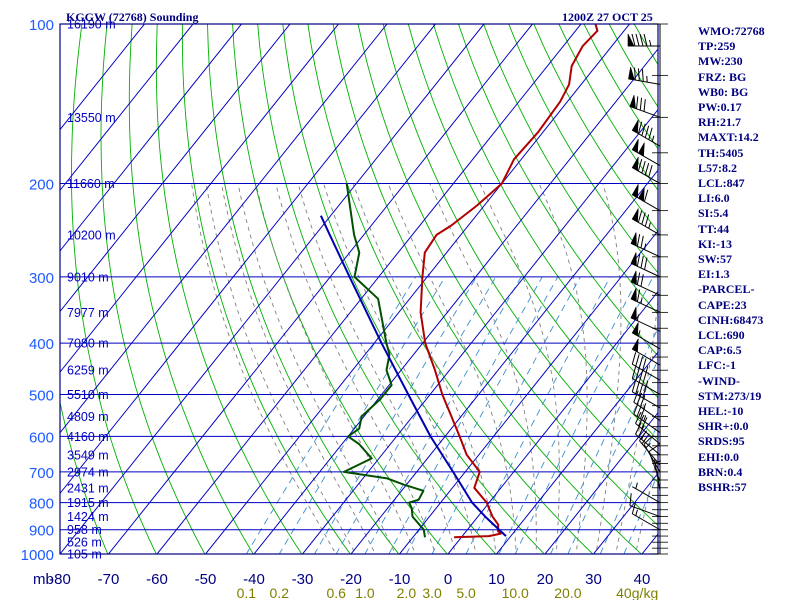 Image resolution: width=800 pixels, height=600 pixels. What do you see at coordinates (41, 437) in the screenshot?
I see `pressure-tick-label: 600` at bounding box center [41, 437].